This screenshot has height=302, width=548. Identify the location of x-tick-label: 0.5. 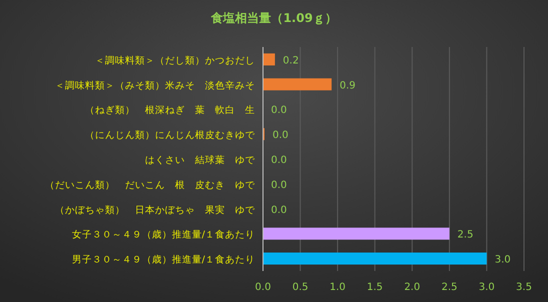
(300, 287).